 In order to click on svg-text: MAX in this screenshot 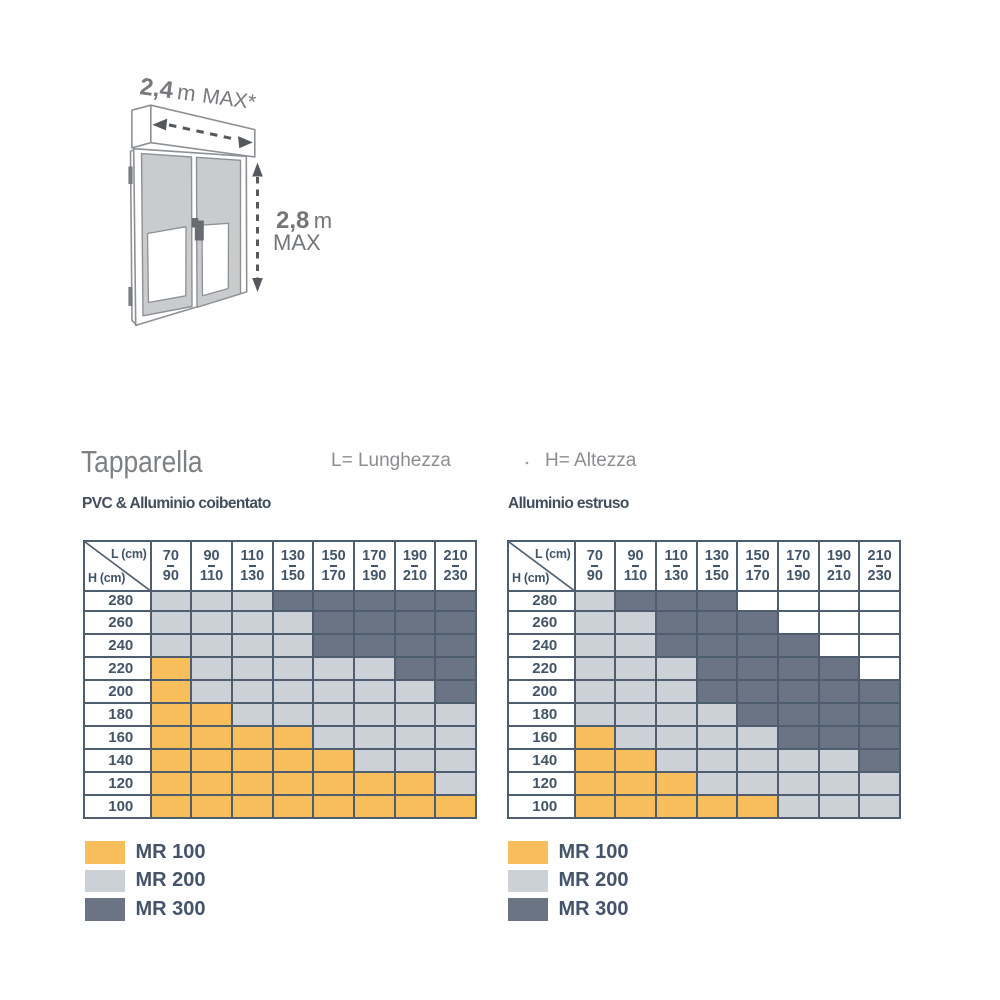, I will do `click(297, 242)`.